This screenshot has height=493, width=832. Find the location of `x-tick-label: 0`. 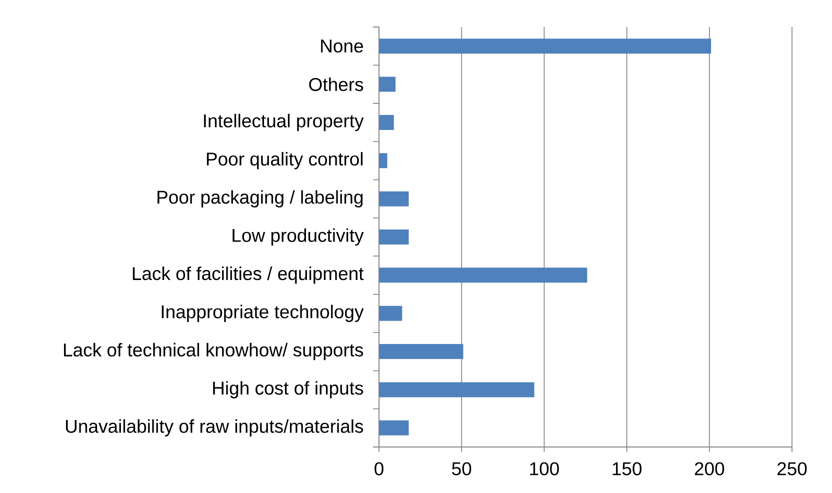

x-tick-label: 0 is located at coordinates (379, 469).